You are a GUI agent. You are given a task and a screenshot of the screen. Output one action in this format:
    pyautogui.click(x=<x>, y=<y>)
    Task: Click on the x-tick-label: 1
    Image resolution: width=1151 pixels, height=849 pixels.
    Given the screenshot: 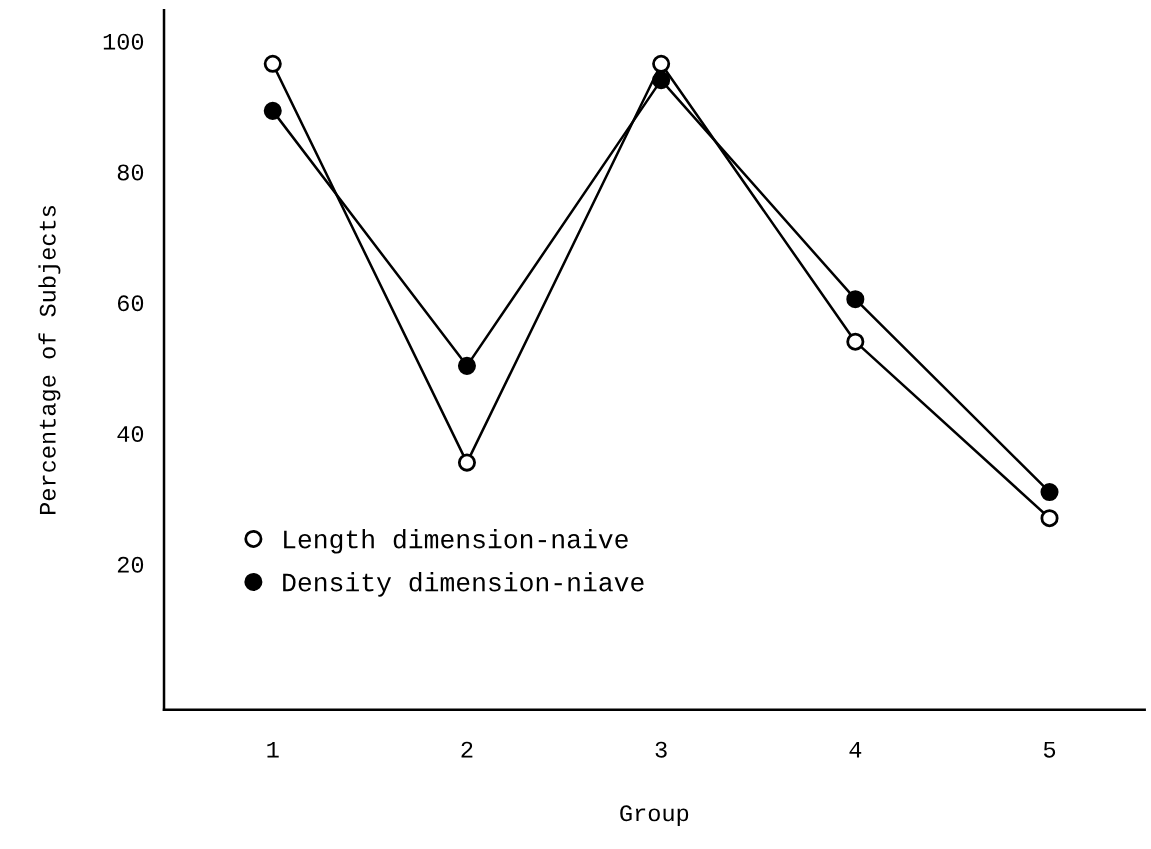 What is the action you would take?
    pyautogui.click(x=273, y=749)
    